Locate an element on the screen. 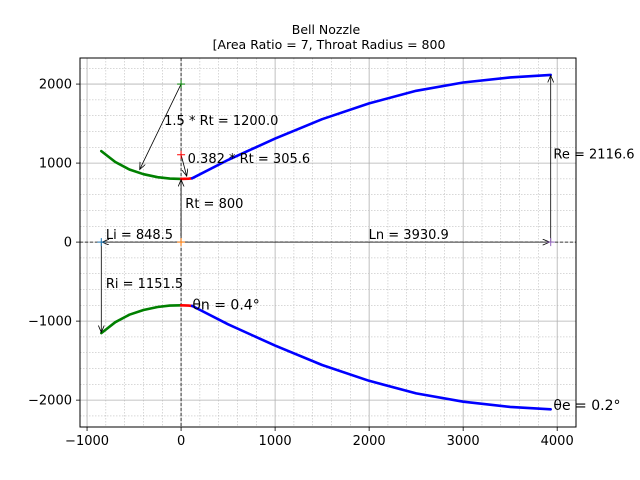  series-bell_upper is located at coordinates (371, 126).